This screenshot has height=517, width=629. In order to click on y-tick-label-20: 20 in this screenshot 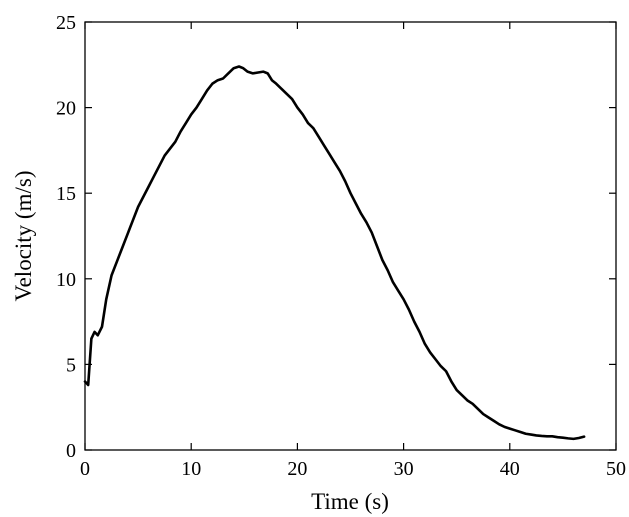, I will do `click(66, 109)`.